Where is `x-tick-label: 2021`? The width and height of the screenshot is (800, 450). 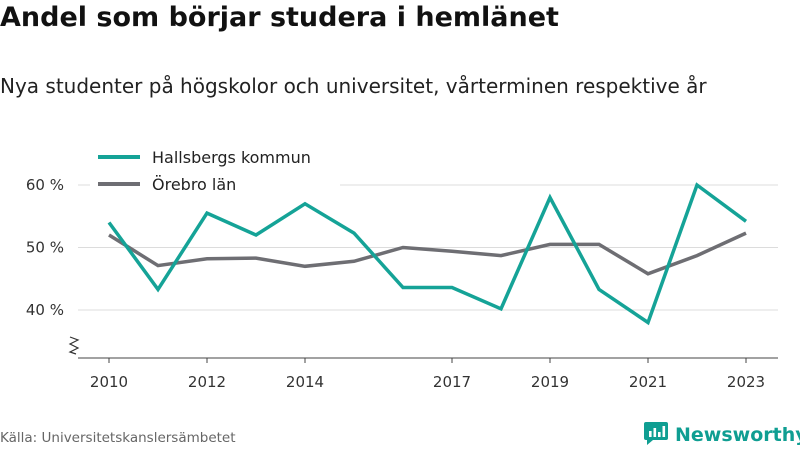 x-tick-label: 2021 is located at coordinates (648, 382).